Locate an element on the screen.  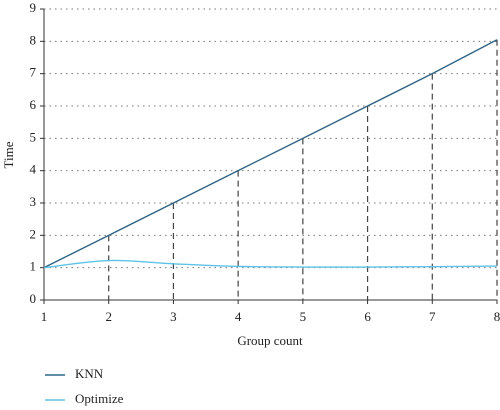
x-tick-label: 4 is located at coordinates (238, 316).